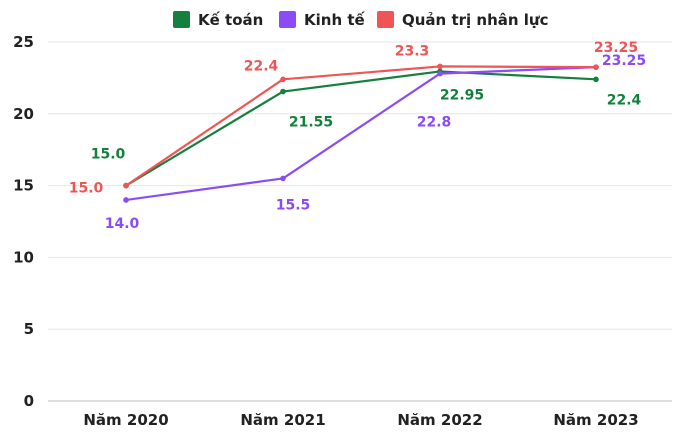  I want to click on legend: Kế toán Kinh tế Quản trị nhân lực, so click(360, 19).